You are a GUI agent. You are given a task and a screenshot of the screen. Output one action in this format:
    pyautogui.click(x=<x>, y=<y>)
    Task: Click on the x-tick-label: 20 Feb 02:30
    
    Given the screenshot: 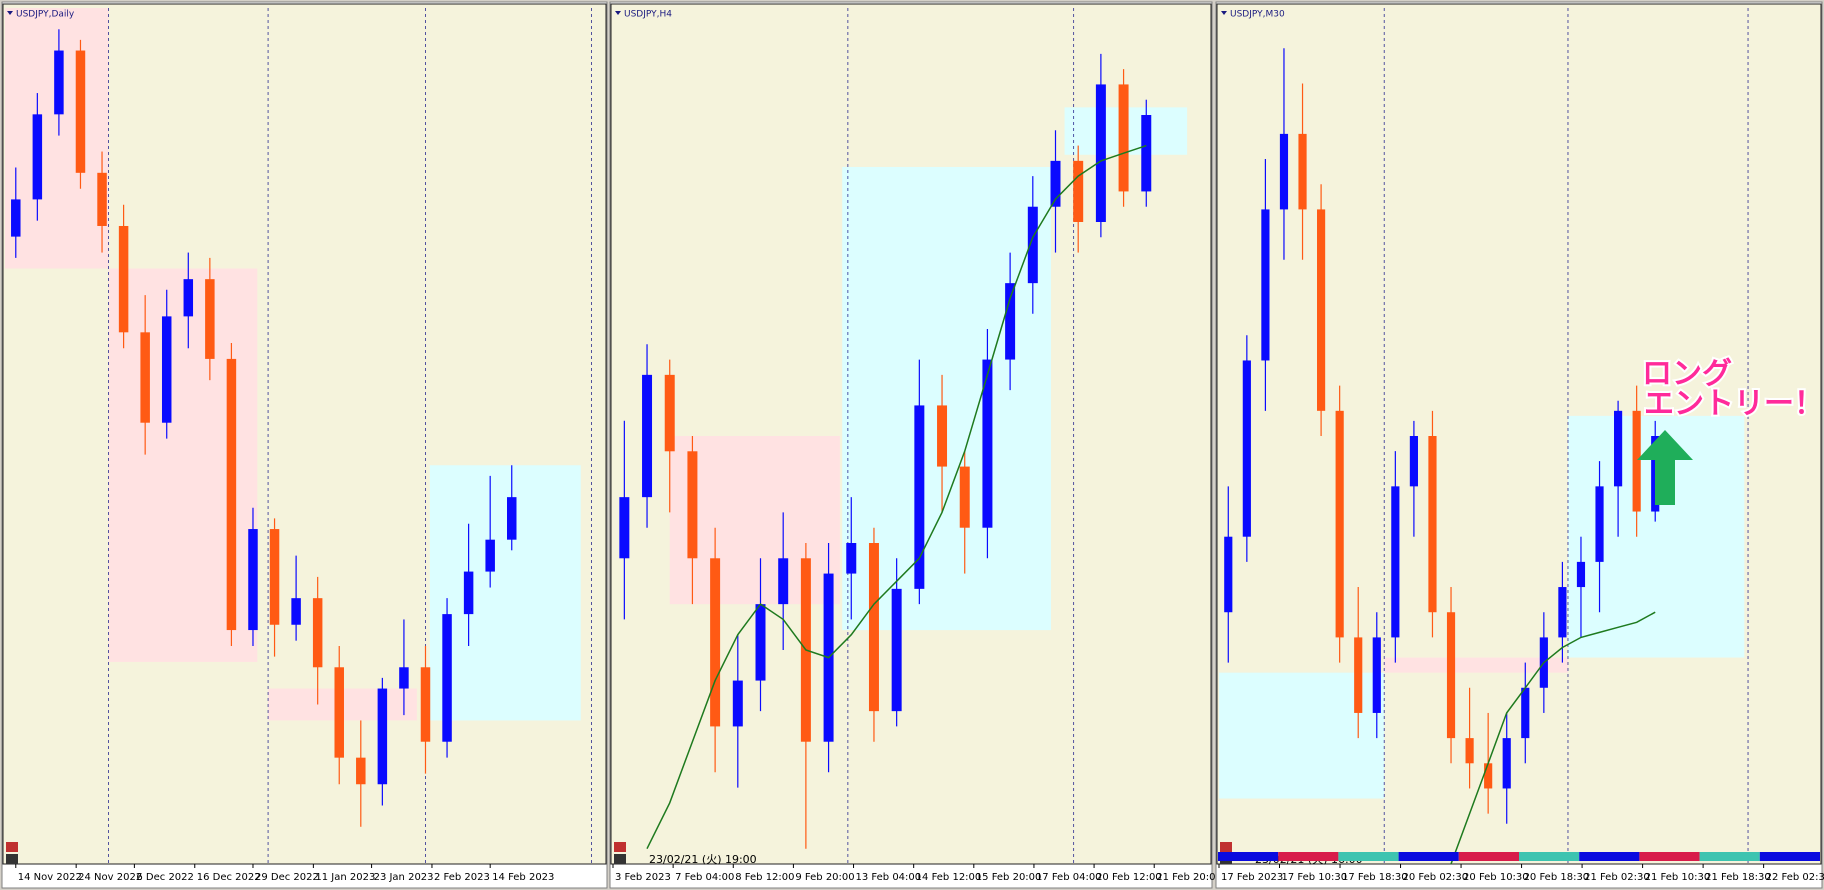 What is the action you would take?
    pyautogui.click(x=1436, y=877)
    